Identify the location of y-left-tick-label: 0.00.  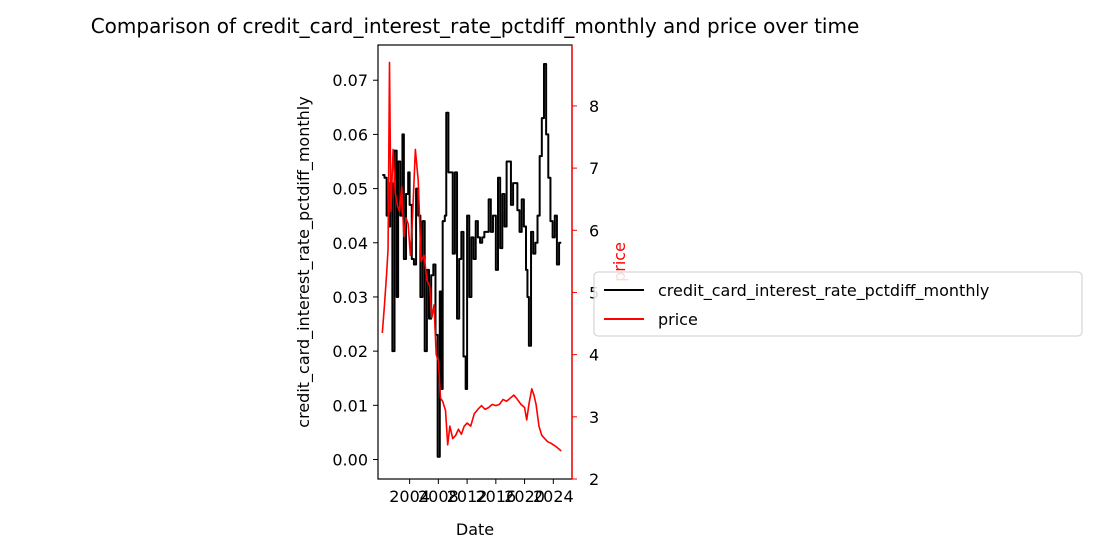
(350, 459).